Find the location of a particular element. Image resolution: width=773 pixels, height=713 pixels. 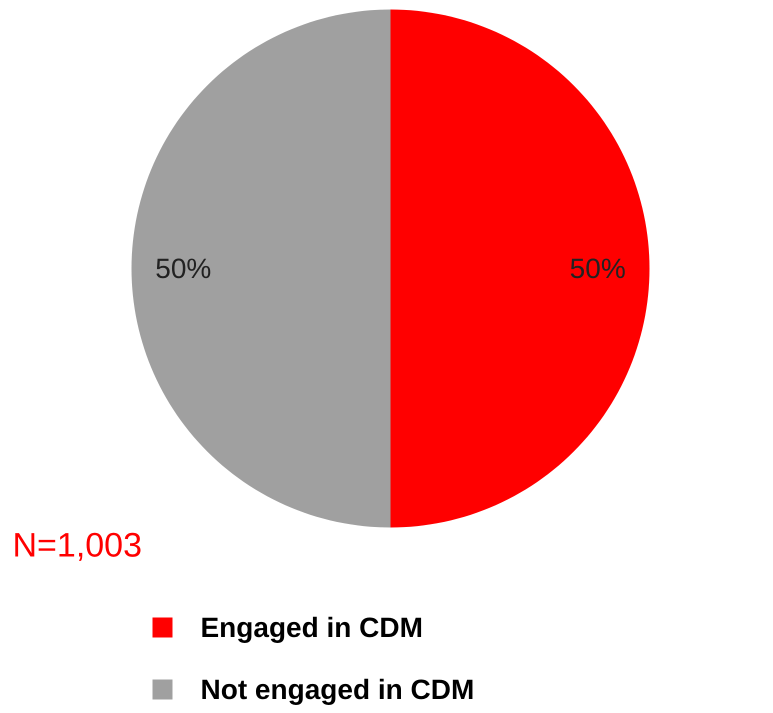

text: N=1,003 is located at coordinates (77, 545).